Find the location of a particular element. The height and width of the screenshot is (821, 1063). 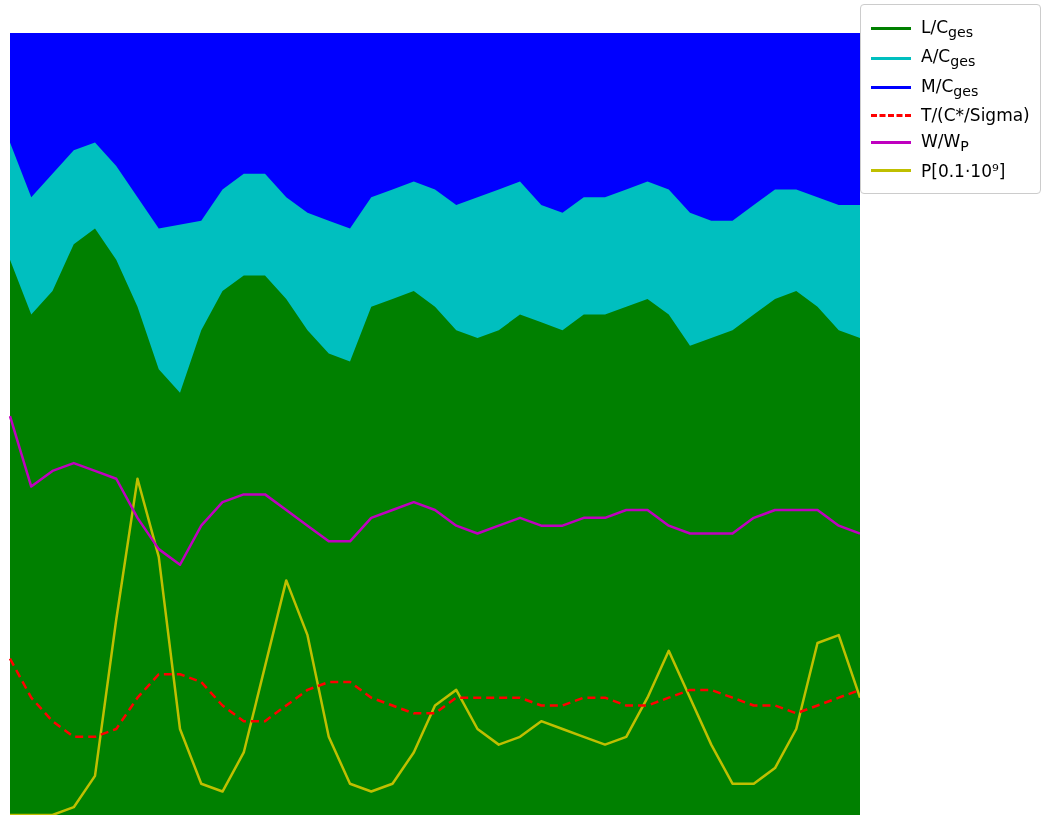

legend-label: P[0.1·10⁹] is located at coordinates (963, 170).